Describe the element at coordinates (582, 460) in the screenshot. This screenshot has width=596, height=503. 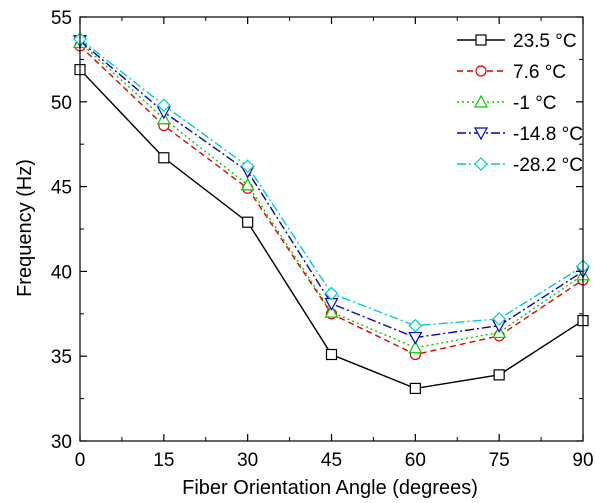
I see `x-tick-label: 90` at that location.